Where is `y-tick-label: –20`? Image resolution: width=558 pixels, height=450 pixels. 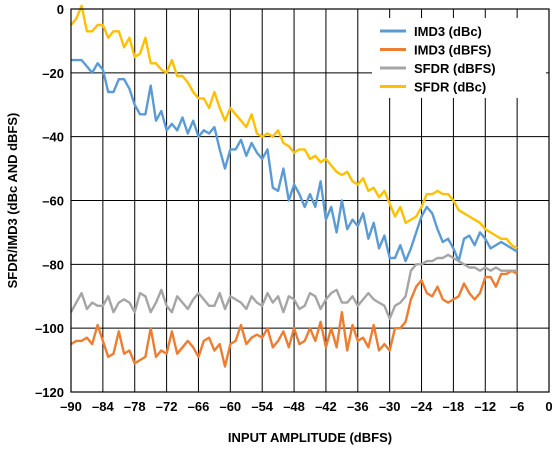 y-tick-label: –20 is located at coordinates (53, 73).